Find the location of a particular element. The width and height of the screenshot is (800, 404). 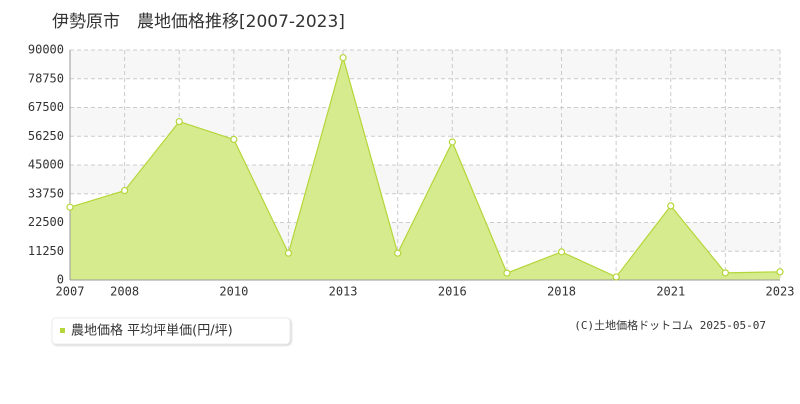

x-tick-label: 2013 is located at coordinates (343, 292).